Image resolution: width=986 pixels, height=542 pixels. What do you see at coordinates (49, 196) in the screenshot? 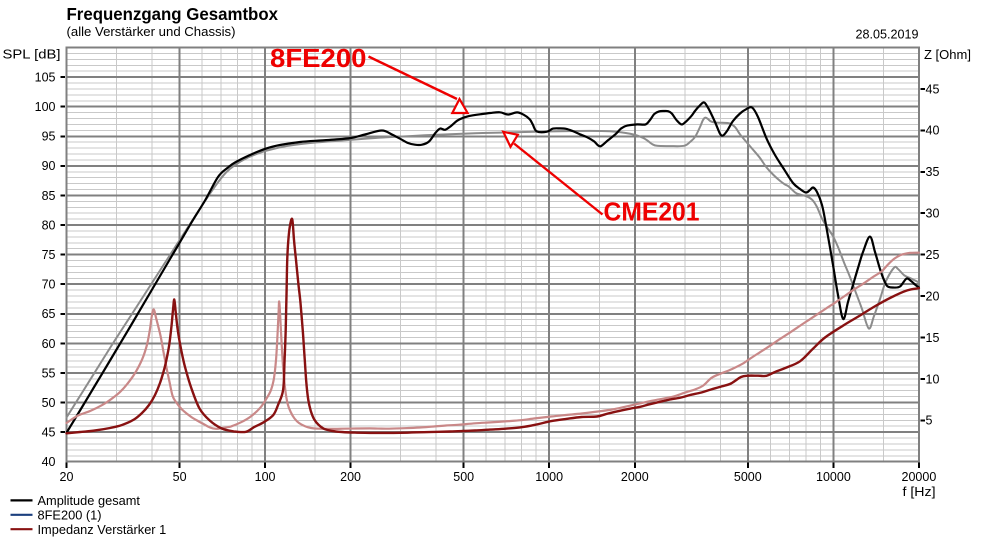
I see `svg-text: 85` at bounding box center [49, 196].